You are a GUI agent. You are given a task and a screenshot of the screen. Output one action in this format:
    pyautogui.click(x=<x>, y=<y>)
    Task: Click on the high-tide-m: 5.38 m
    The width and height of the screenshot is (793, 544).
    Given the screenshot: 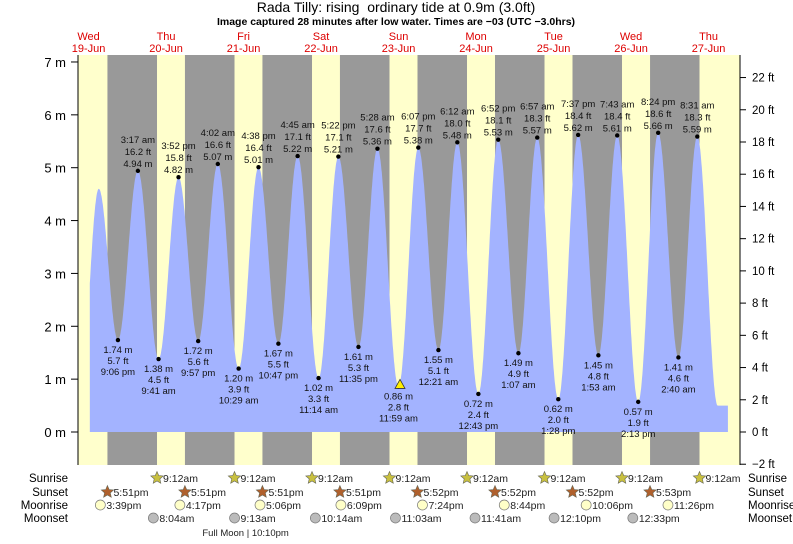 What is the action you would take?
    pyautogui.click(x=418, y=141)
    